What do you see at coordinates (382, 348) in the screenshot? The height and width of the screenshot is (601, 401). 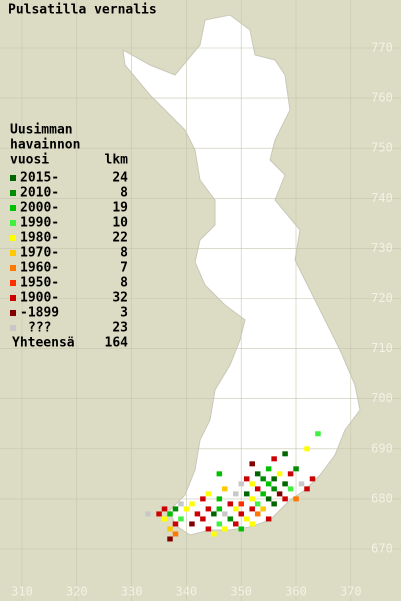 I see `y-grid-label: 710` at bounding box center [382, 348].